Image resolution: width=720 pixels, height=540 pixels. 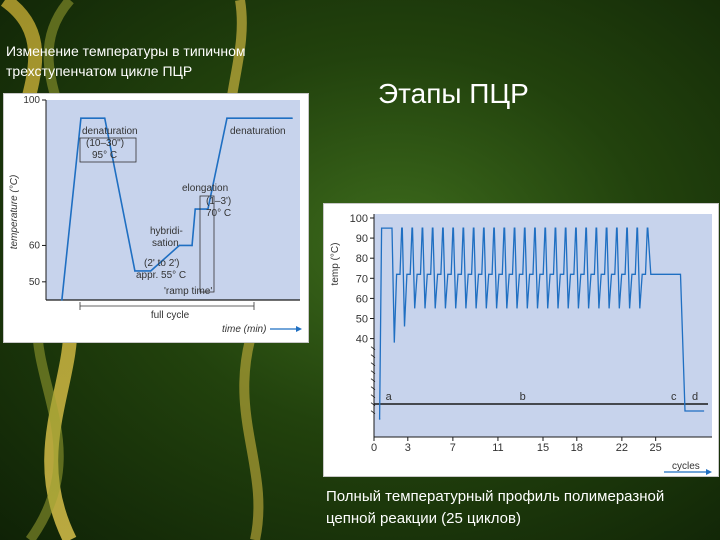 What do you see at coordinates (408, 448) in the screenshot?
I see `profile-x-tick-label: 3` at bounding box center [408, 448].